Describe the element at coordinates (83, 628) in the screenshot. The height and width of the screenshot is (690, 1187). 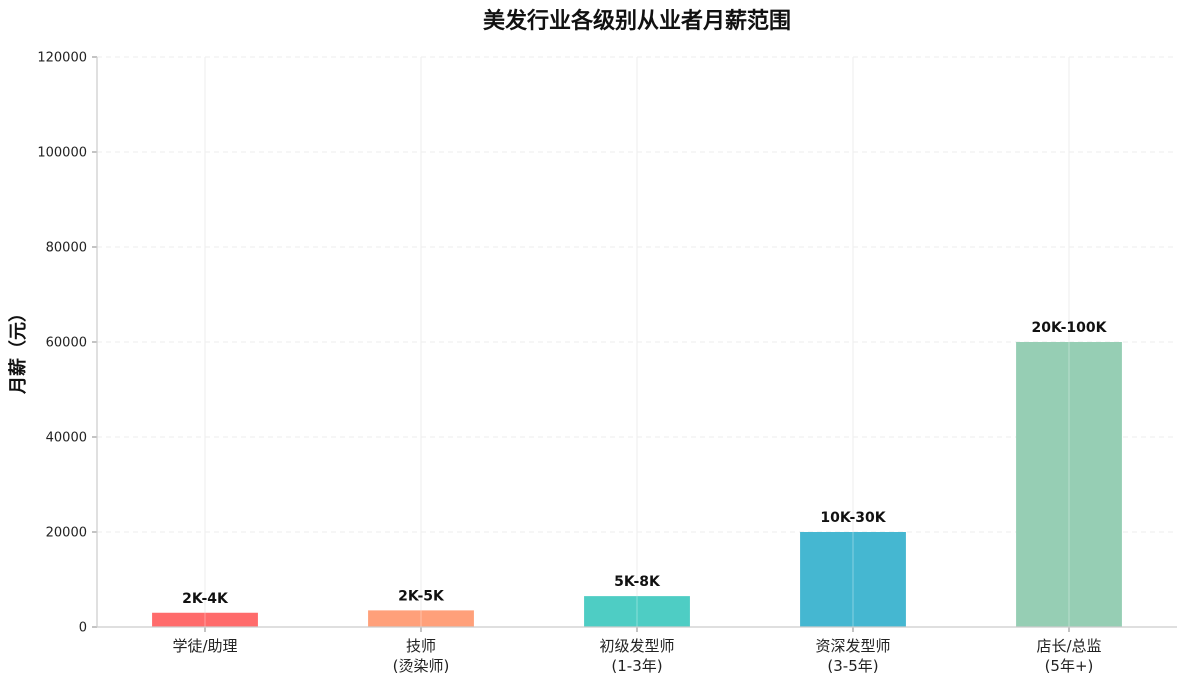
I see `y-tick-label: 0` at that location.